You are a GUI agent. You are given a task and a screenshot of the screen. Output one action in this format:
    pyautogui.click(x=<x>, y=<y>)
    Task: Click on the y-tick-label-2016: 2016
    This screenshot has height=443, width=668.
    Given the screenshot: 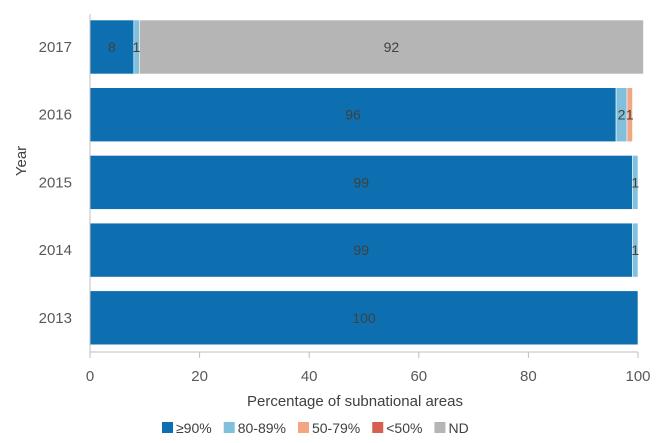 What is the action you would take?
    pyautogui.click(x=55, y=115)
    